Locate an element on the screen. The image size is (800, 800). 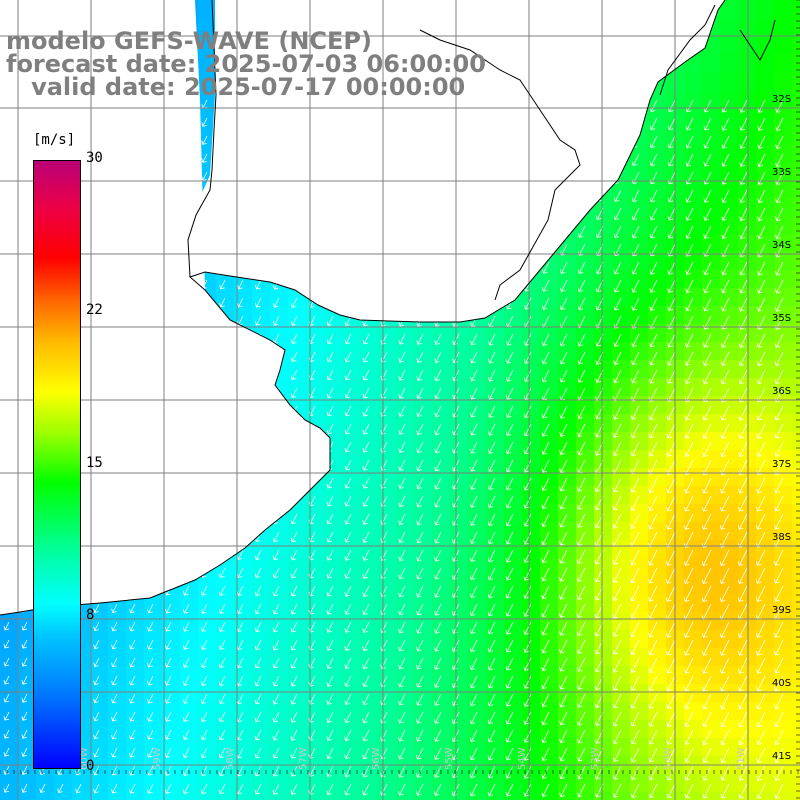
title-forecast-date: forecast date: 2025-07-03 06:00:00 is located at coordinates (246, 64).